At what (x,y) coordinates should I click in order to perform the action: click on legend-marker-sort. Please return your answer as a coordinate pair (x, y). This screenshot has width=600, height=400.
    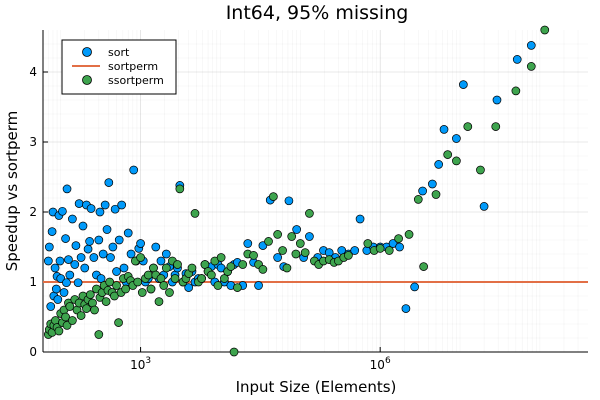
    Looking at the image, I should click on (87, 52).